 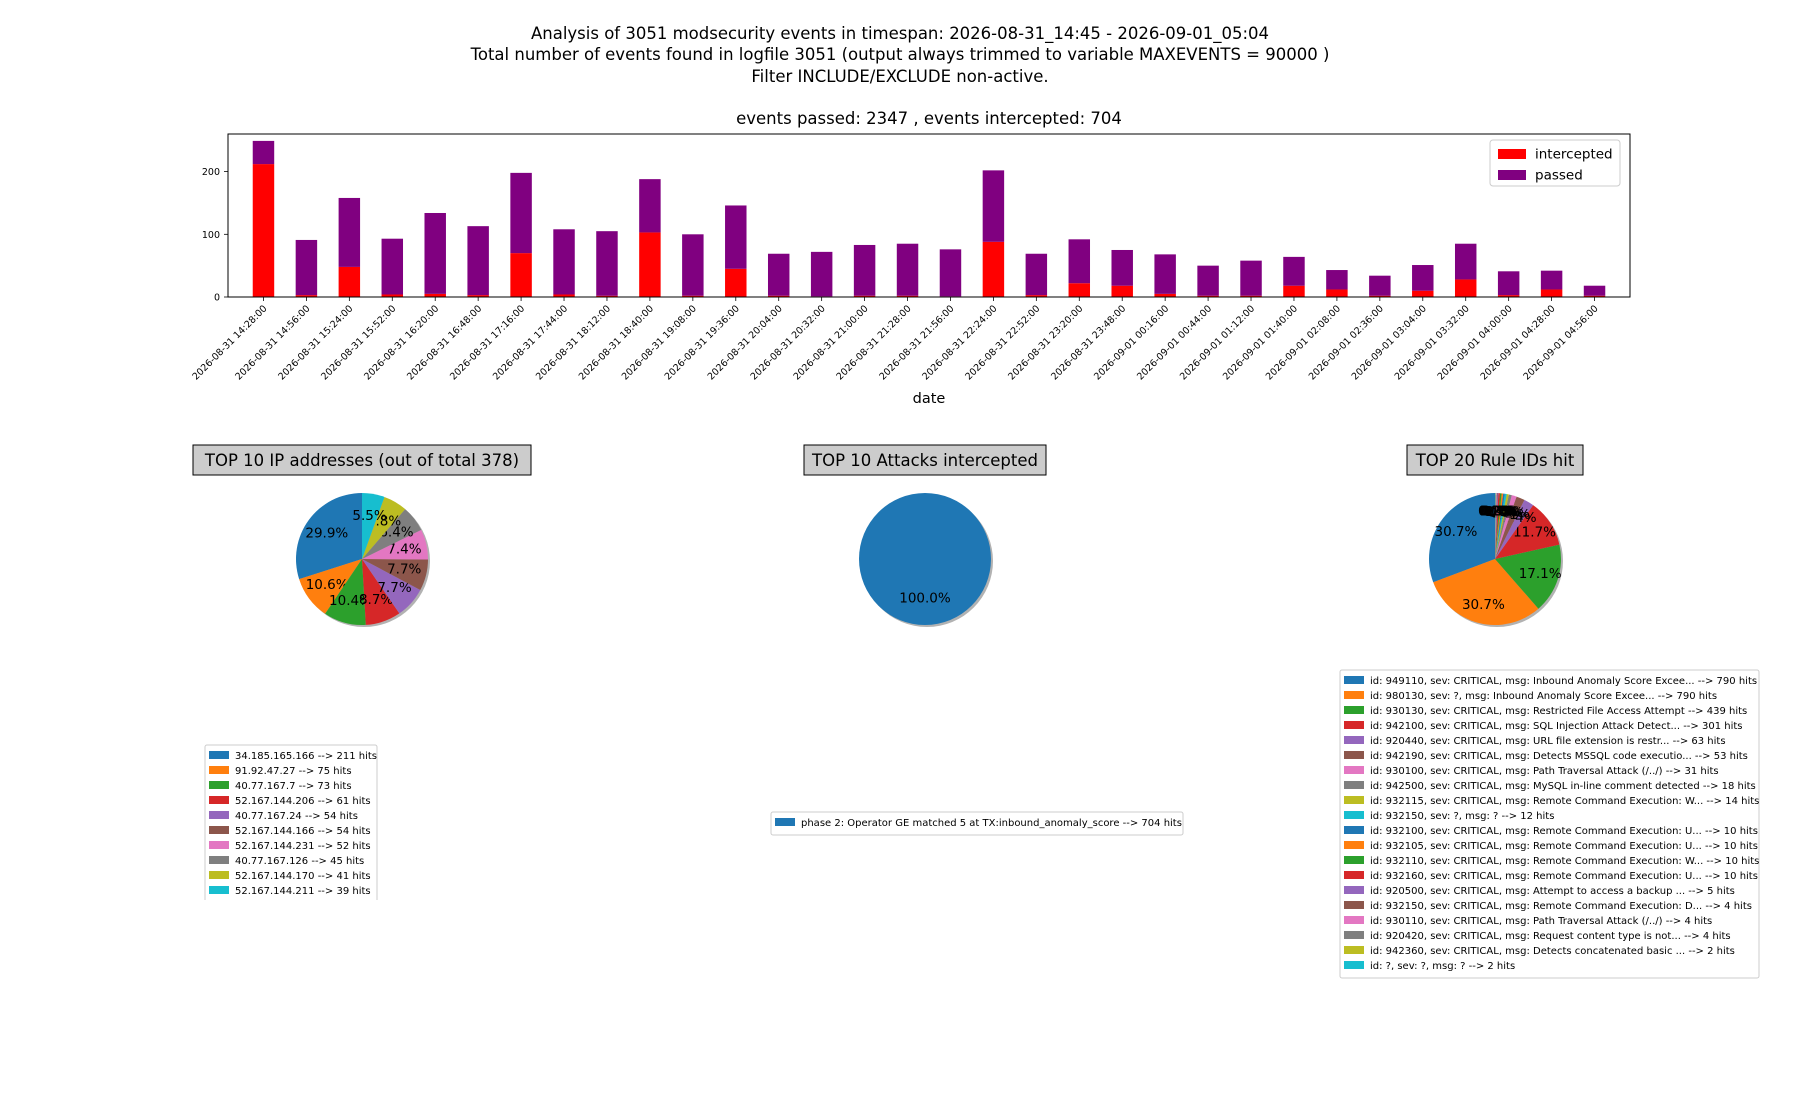 What do you see at coordinates (1559, 176) in the screenshot?
I see `legend-label: passed` at bounding box center [1559, 176].